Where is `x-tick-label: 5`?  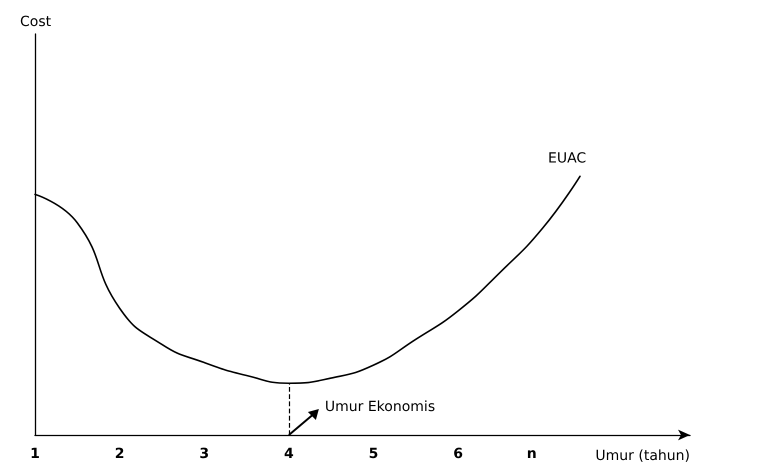
x-tick-label: 5 is located at coordinates (373, 454).